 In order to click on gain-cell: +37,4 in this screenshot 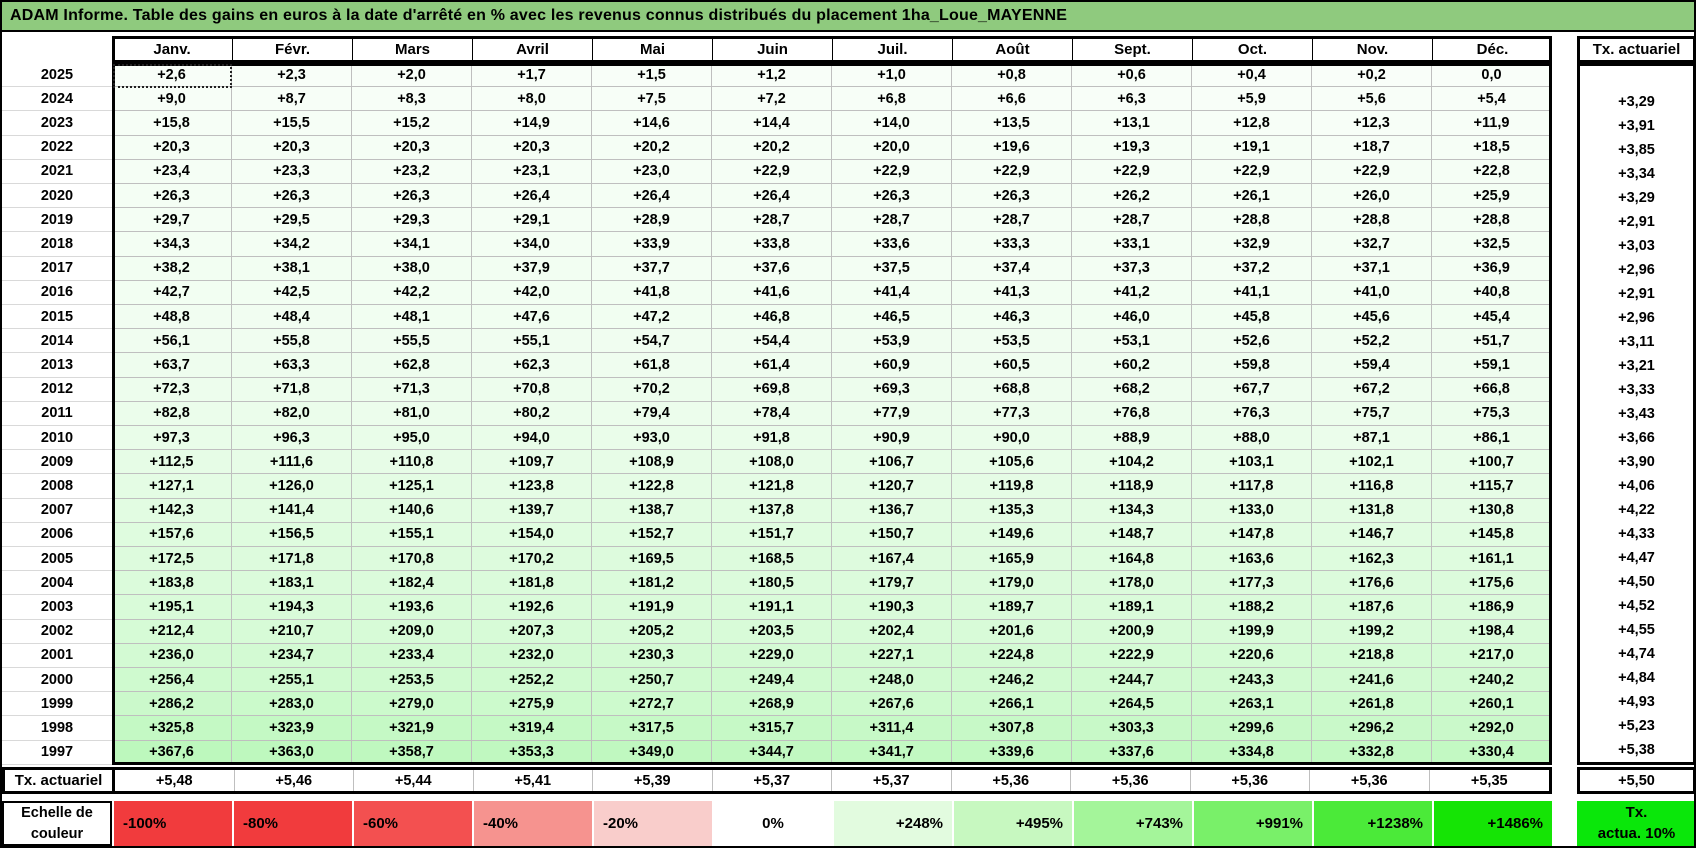, I will do `click(1012, 268)`.